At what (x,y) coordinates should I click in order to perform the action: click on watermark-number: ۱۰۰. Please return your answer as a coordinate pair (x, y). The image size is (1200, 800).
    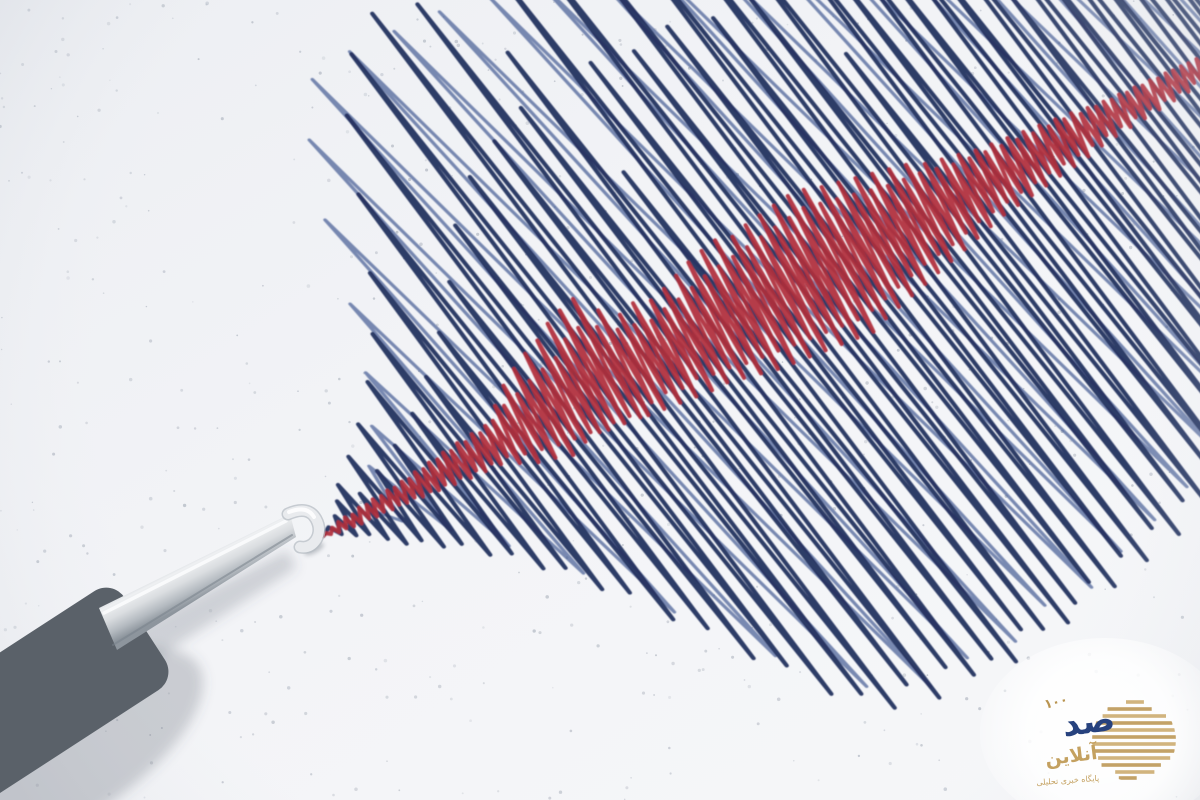
    Looking at the image, I should click on (1056, 702).